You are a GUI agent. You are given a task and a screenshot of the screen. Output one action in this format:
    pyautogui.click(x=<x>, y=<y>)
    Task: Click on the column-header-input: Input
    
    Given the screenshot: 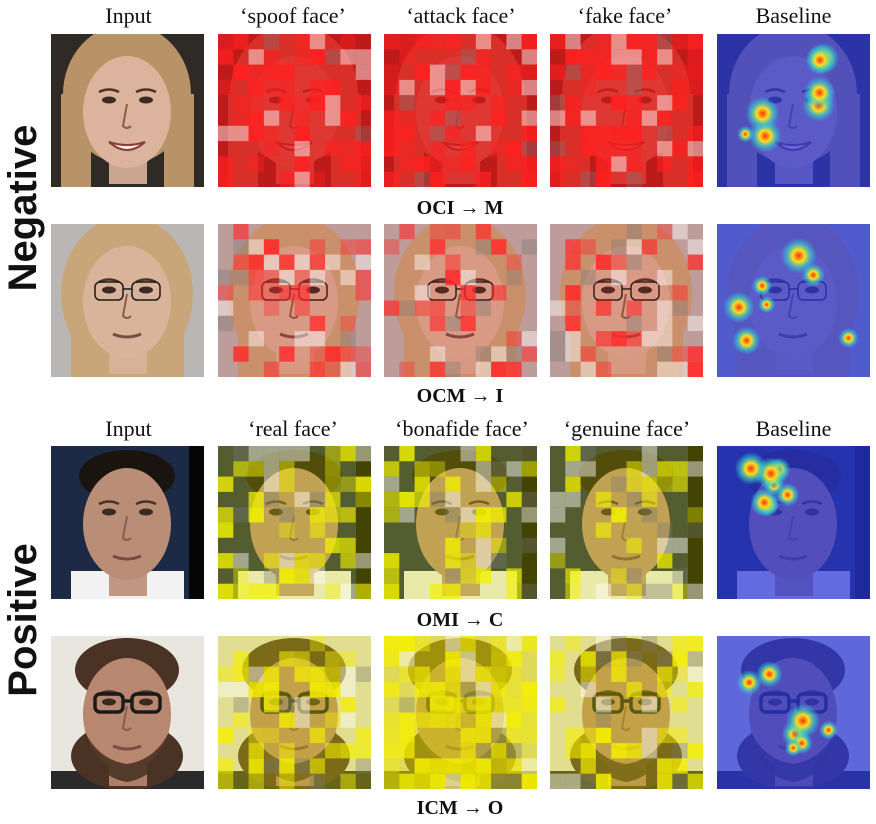 What is the action you would take?
    pyautogui.click(x=128, y=15)
    